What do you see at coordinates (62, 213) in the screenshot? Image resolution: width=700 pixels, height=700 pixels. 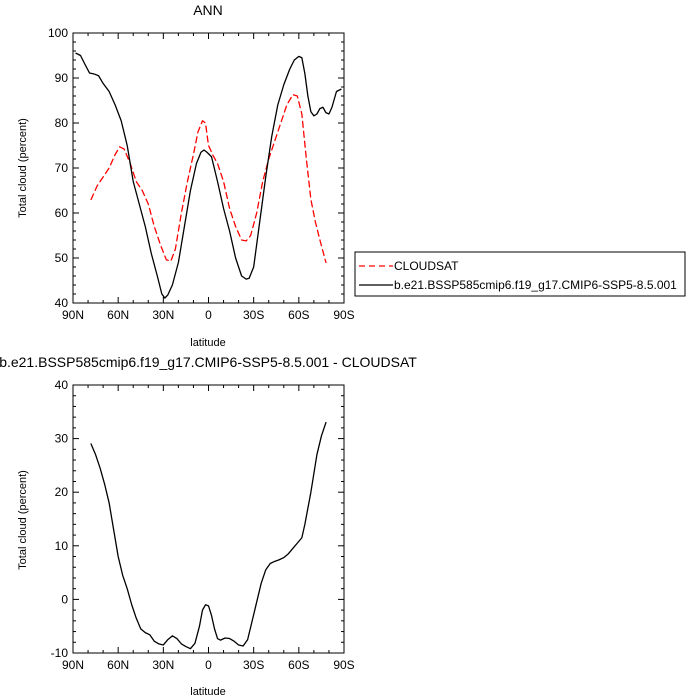 I see `top-y-tick-label: 60` at bounding box center [62, 213].